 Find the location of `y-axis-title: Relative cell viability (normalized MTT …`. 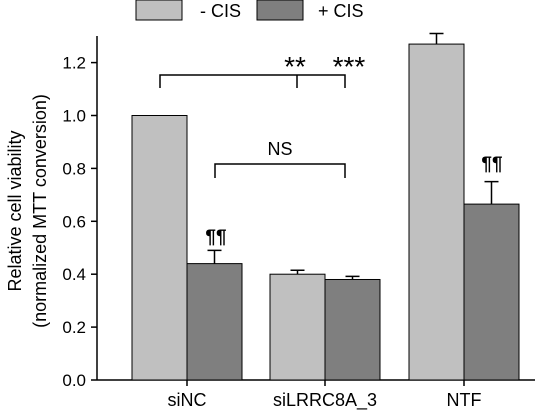

y-axis-title: Relative cell viability (normalized MTT … is located at coordinates (27, 211).